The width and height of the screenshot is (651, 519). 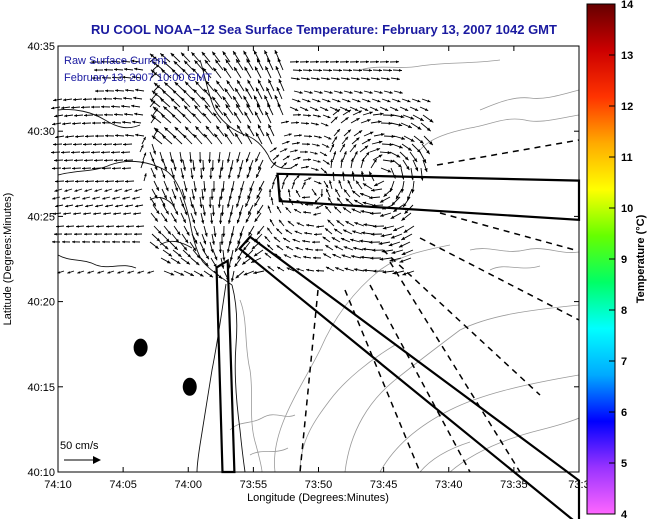 I want to click on colorbar-label: Temperature (°C), so click(x=641, y=258).